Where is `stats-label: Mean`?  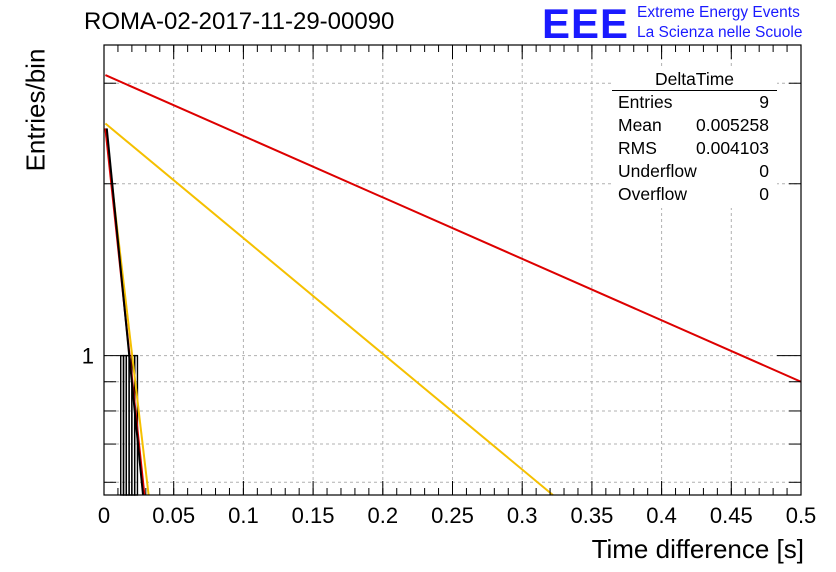
stats-label: Mean is located at coordinates (640, 125).